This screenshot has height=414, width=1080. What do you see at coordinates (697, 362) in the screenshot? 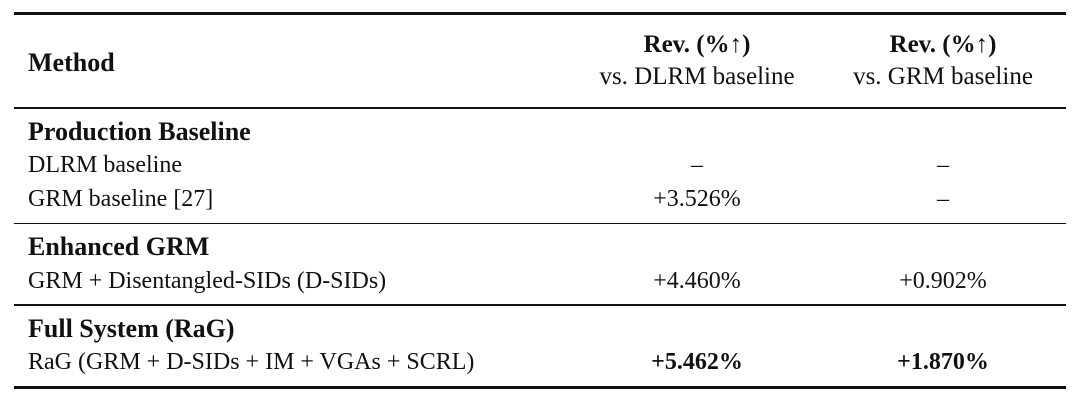
I see `row-vs-dlrm: +5.462%` at bounding box center [697, 362].